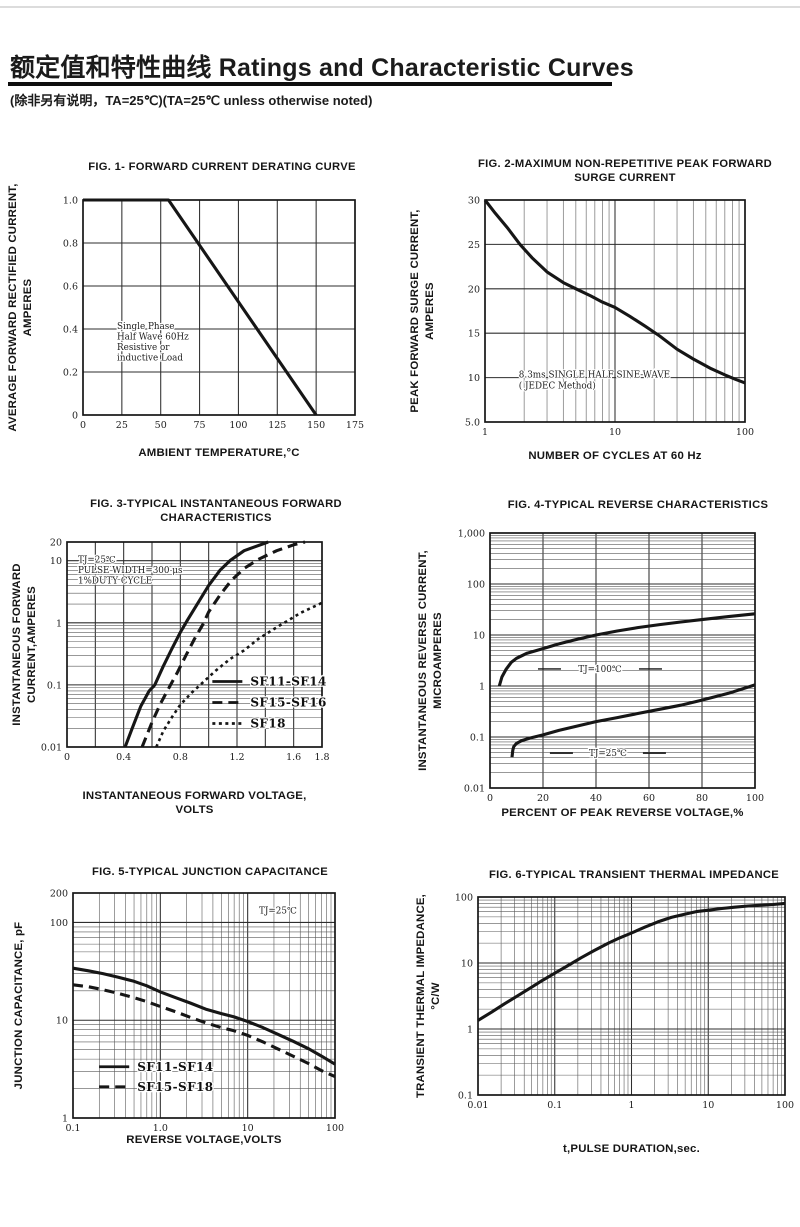  I want to click on fig3-title: FIG. 3-TYPICAL INSTANTANEOUS FORWARD, so click(216, 504).